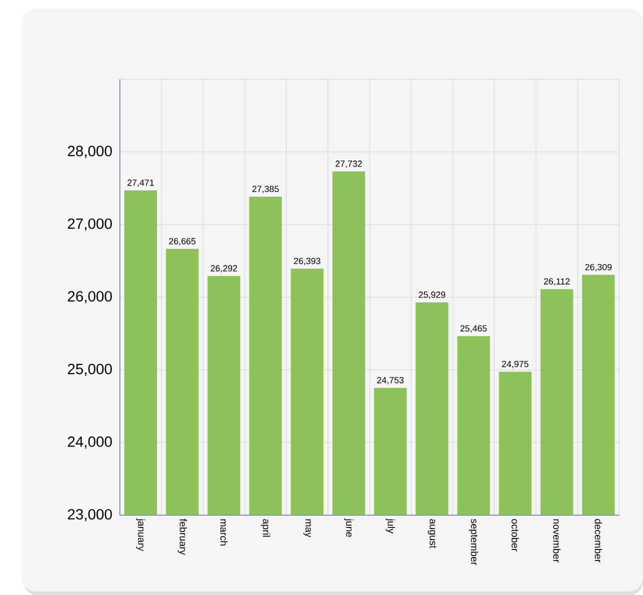 This screenshot has width=643, height=595. Describe the element at coordinates (390, 526) in the screenshot. I see `x-tick-label: july` at that location.